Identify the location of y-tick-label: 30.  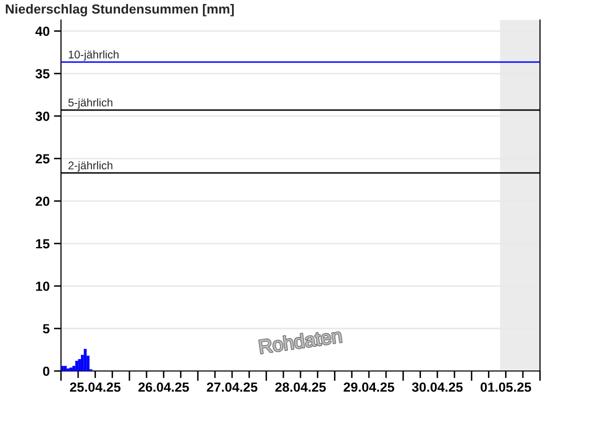
(43, 116).